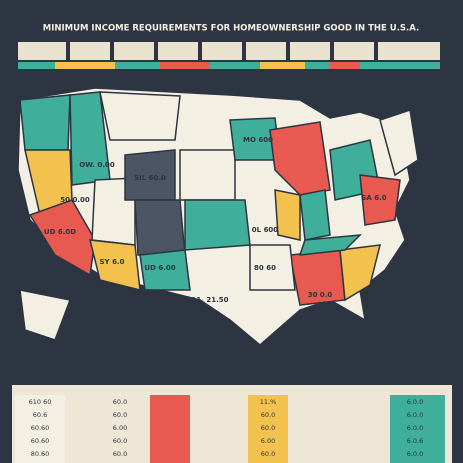  What do you see at coordinates (60, 232) in the screenshot?
I see `state-label: UD 6.0D` at bounding box center [60, 232].